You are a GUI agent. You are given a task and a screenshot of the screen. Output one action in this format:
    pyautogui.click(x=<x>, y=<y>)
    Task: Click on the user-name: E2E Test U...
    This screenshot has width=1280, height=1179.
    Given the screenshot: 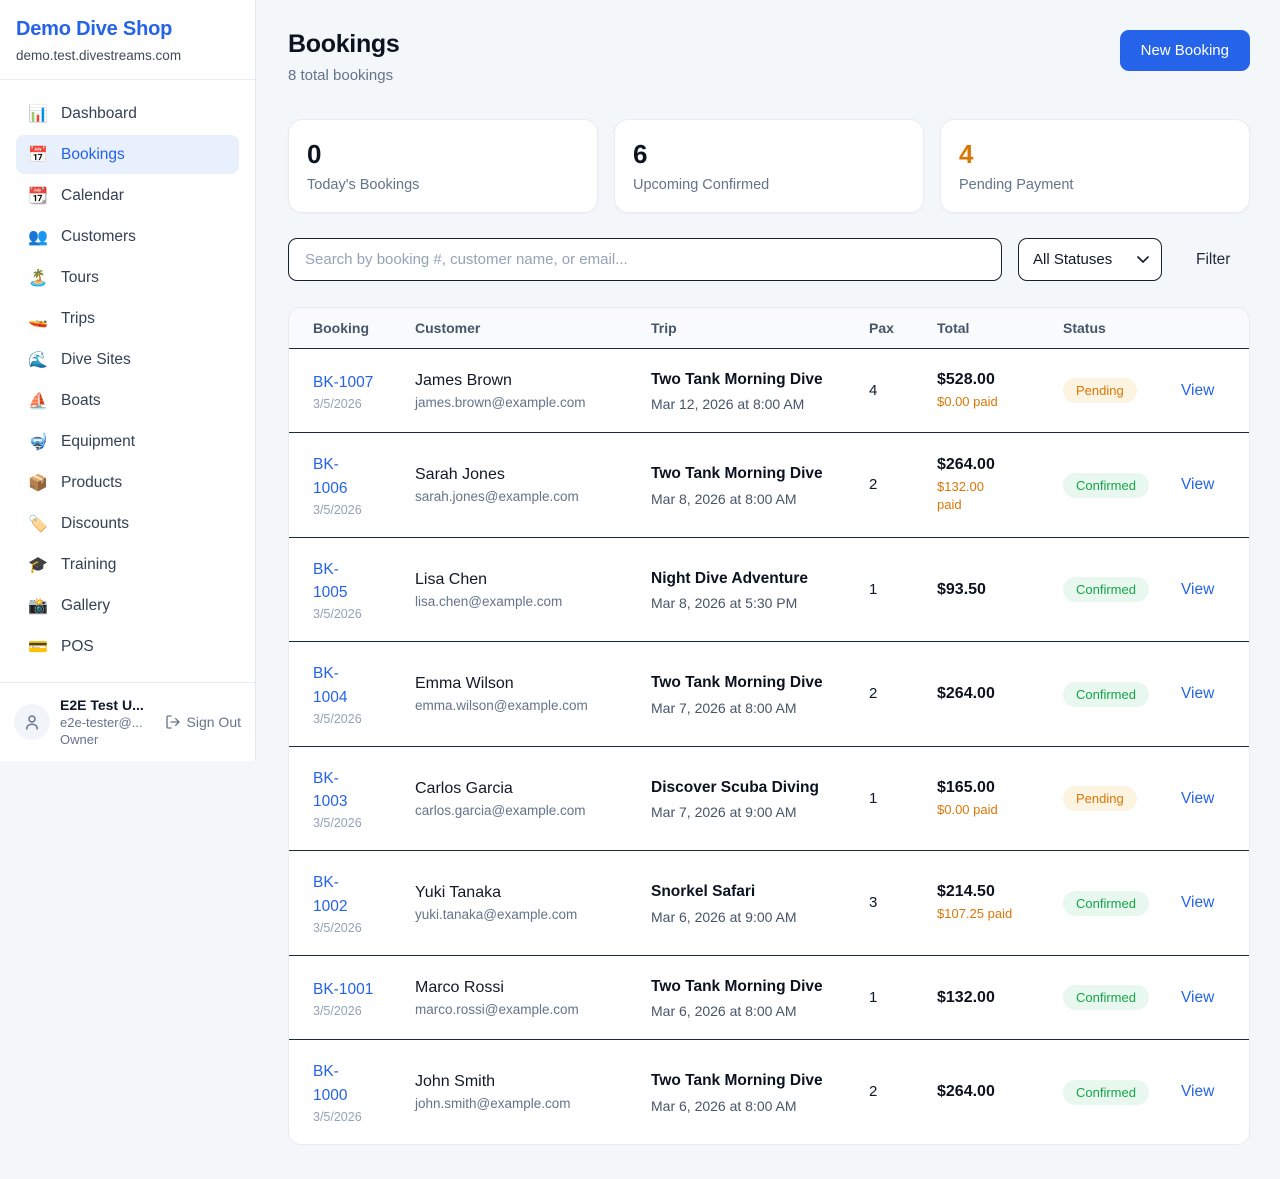 What is the action you would take?
    pyautogui.click(x=102, y=705)
    